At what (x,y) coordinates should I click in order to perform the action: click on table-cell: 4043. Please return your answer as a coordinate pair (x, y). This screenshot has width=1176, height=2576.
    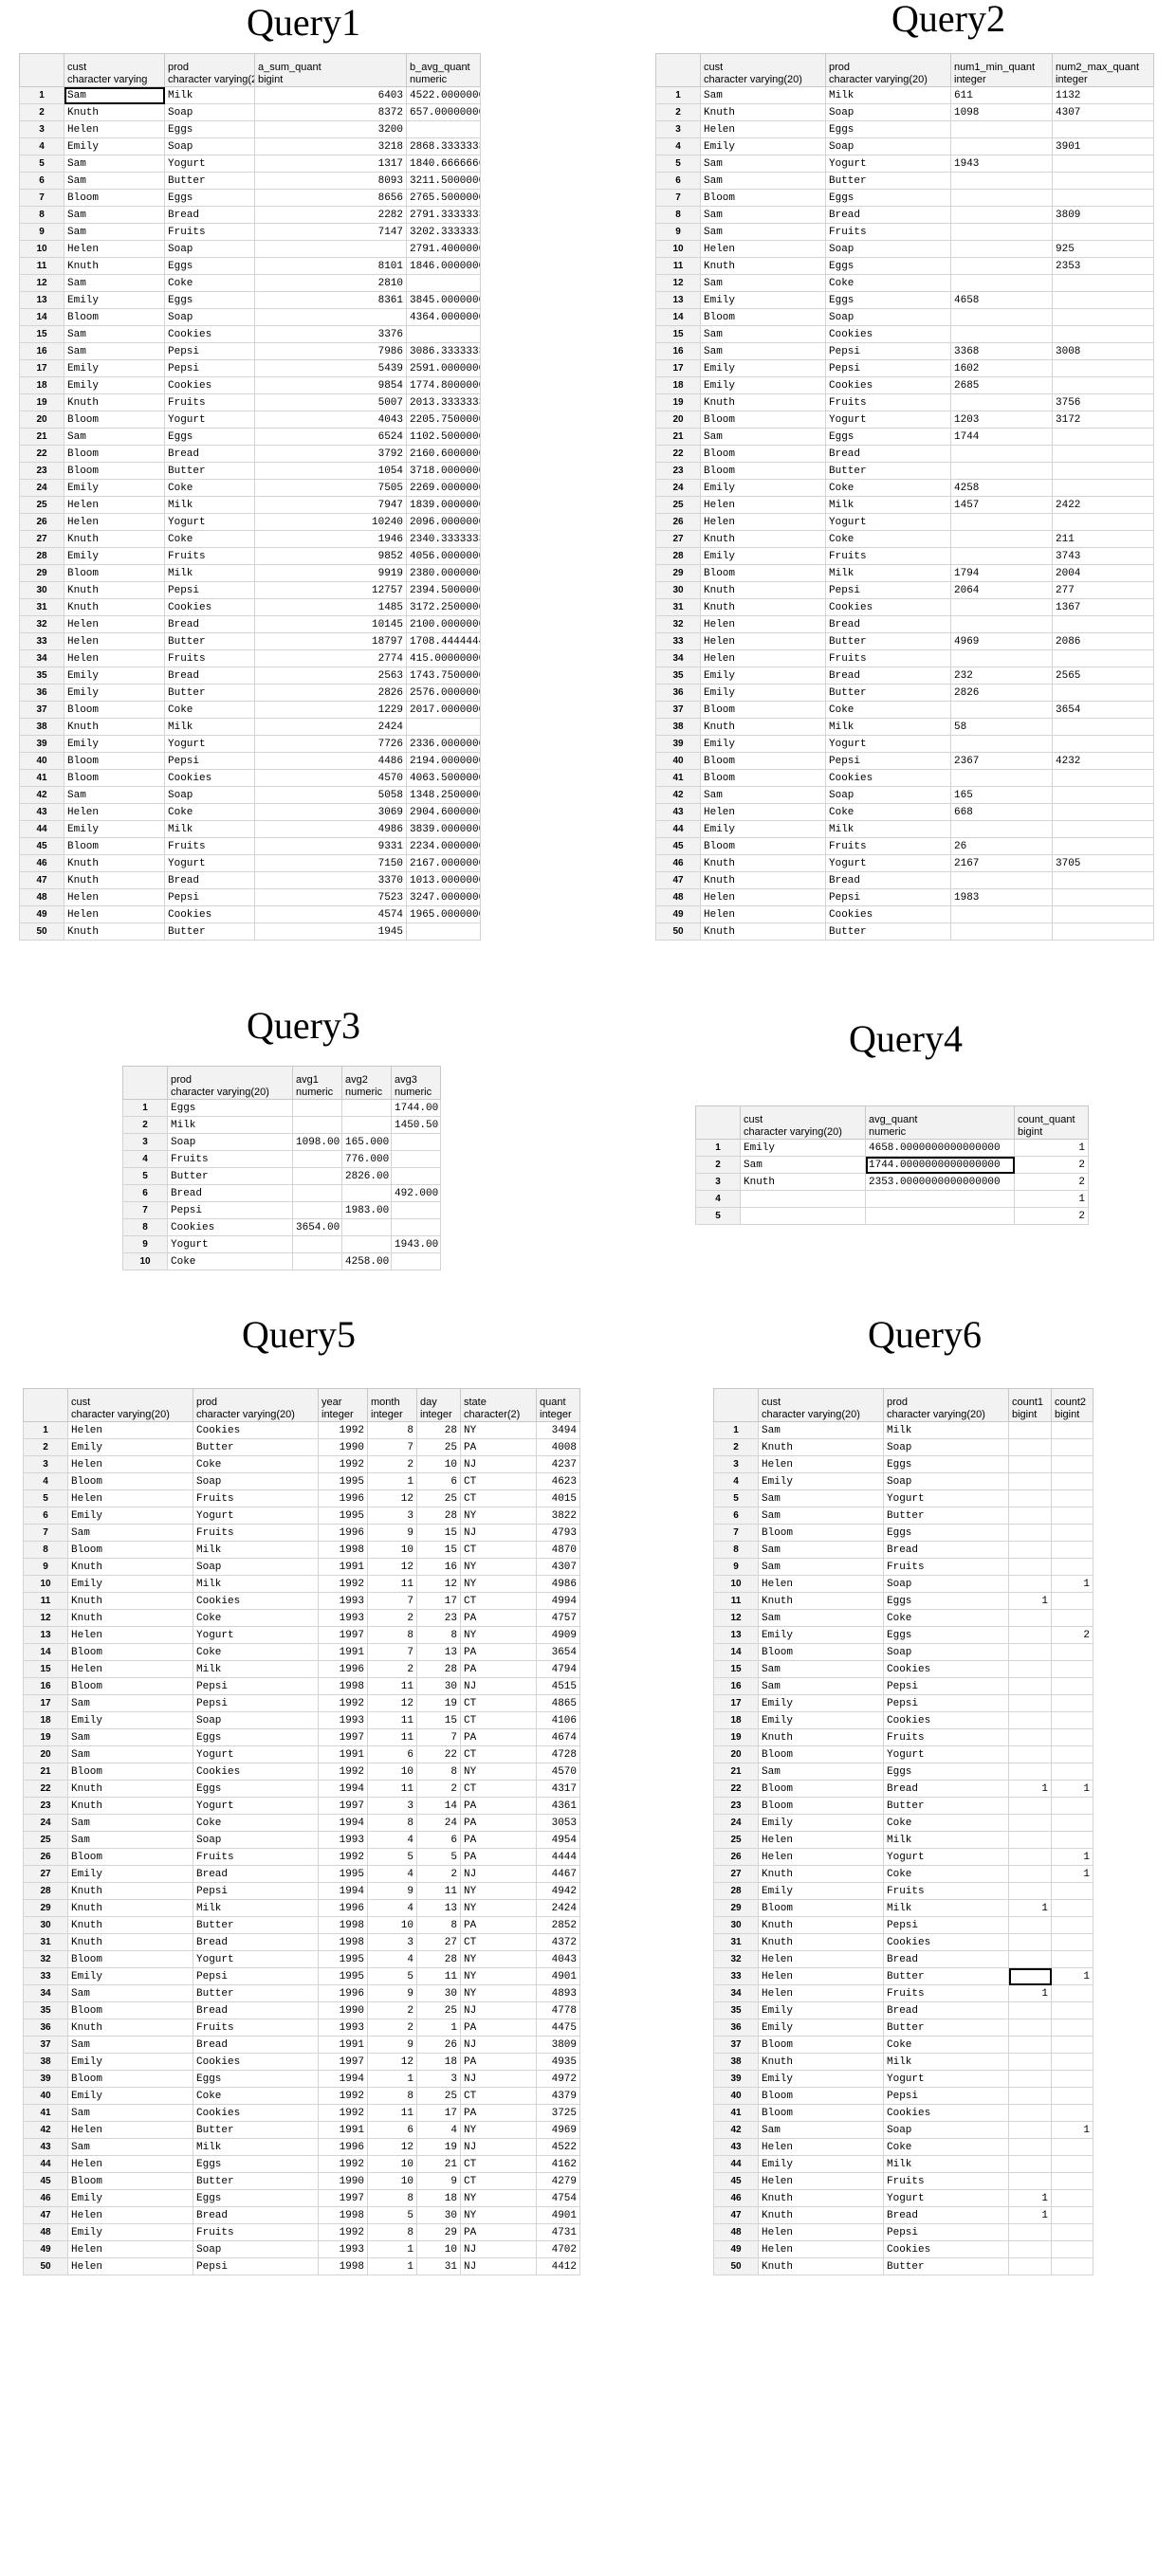
    Looking at the image, I should click on (330, 420).